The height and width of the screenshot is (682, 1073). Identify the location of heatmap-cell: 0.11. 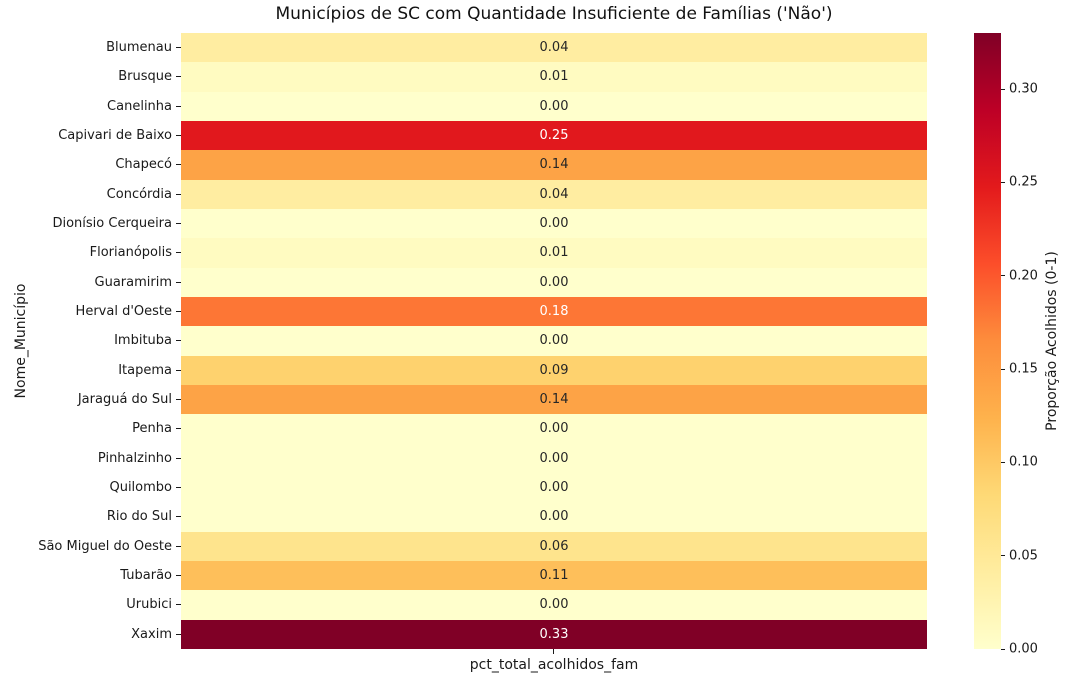
(554, 575).